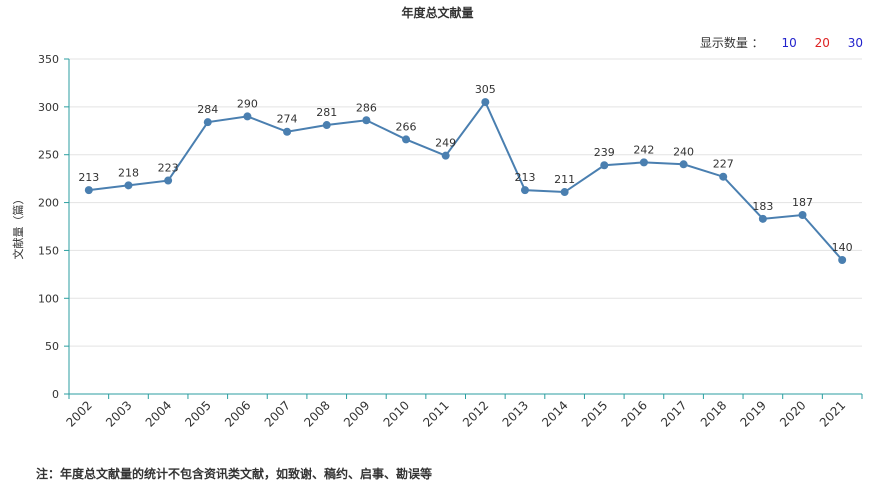 The image size is (875, 494). What do you see at coordinates (789, 43) in the screenshot?
I see `count-option-10: 10` at bounding box center [789, 43].